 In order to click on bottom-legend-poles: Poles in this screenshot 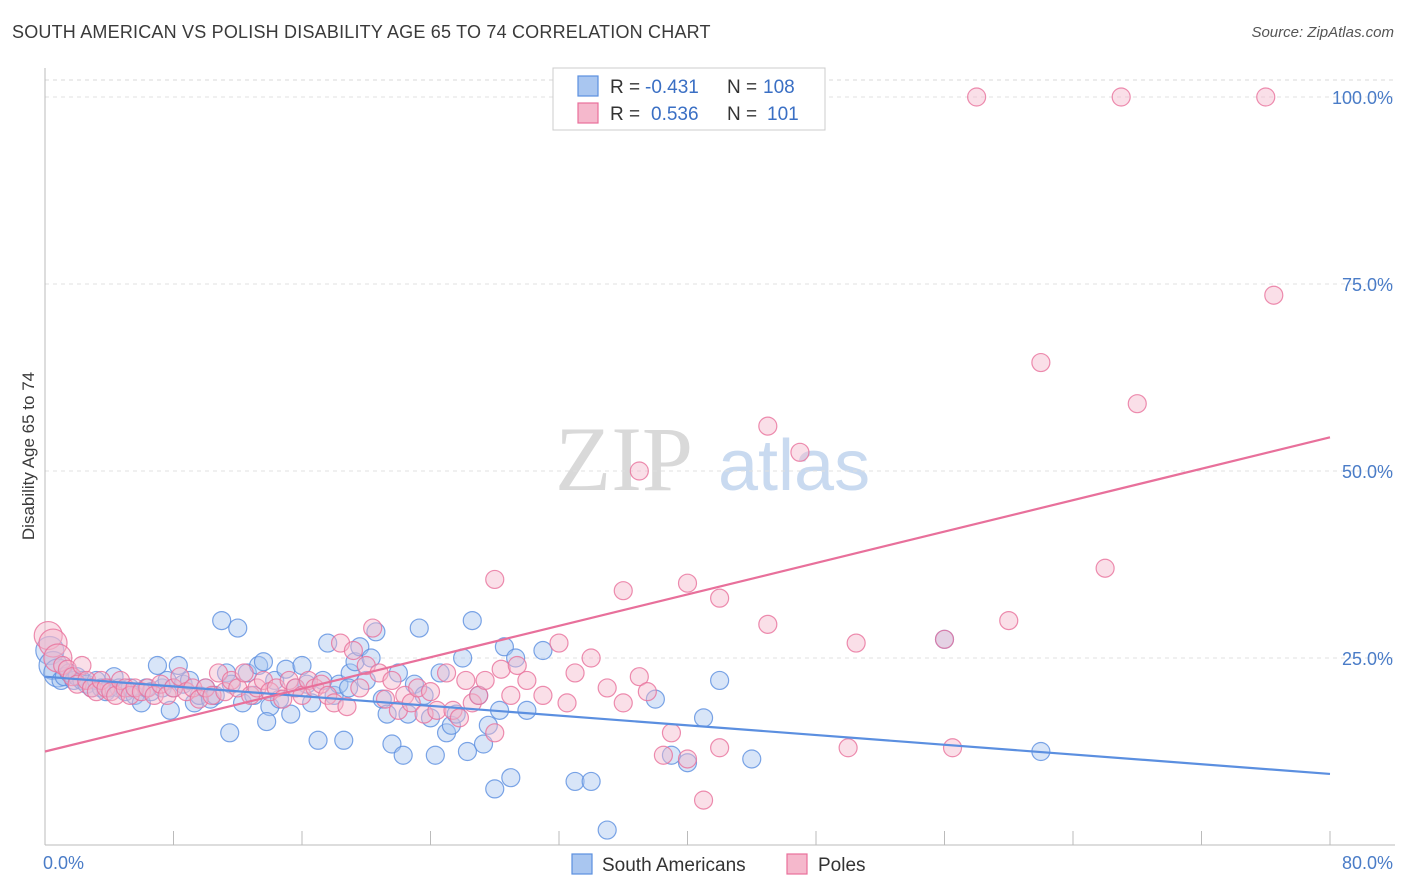, I will do `click(842, 865)`.